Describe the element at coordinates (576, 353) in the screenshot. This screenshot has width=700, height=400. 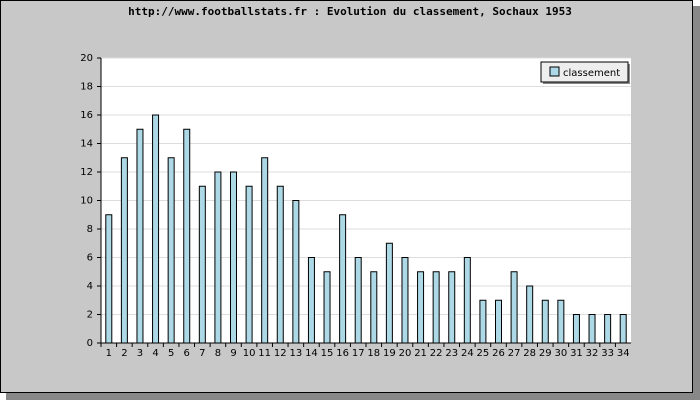
I see `x-tick-label: 31` at that location.